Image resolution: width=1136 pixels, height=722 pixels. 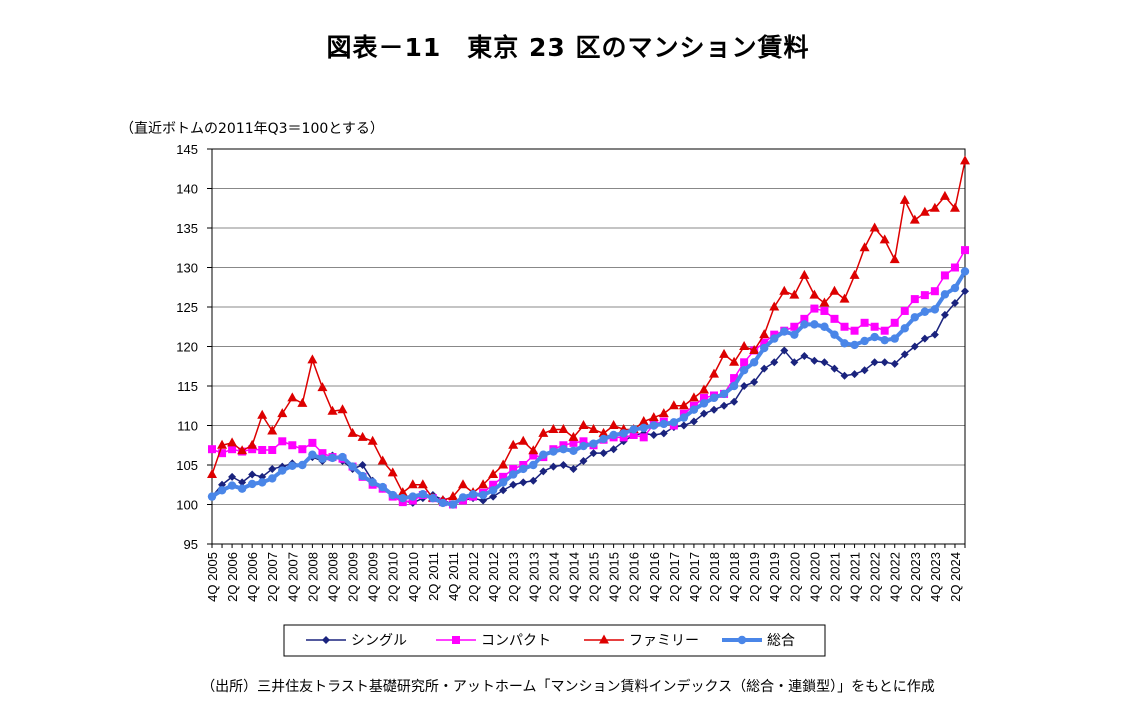 What do you see at coordinates (187, 347) in the screenshot?
I see `y-tick-label: 120` at bounding box center [187, 347].